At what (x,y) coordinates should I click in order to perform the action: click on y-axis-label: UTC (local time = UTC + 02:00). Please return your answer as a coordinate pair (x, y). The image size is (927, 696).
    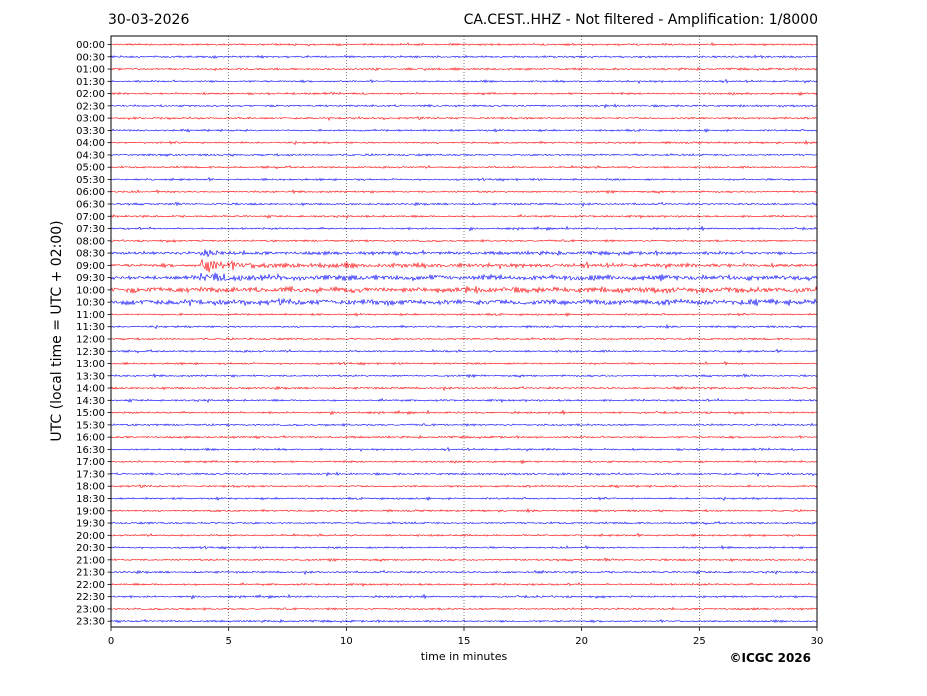
    Looking at the image, I should click on (57, 331).